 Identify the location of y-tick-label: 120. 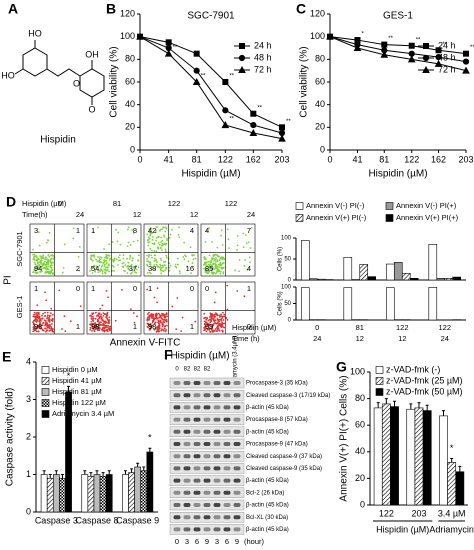
(127, 13).